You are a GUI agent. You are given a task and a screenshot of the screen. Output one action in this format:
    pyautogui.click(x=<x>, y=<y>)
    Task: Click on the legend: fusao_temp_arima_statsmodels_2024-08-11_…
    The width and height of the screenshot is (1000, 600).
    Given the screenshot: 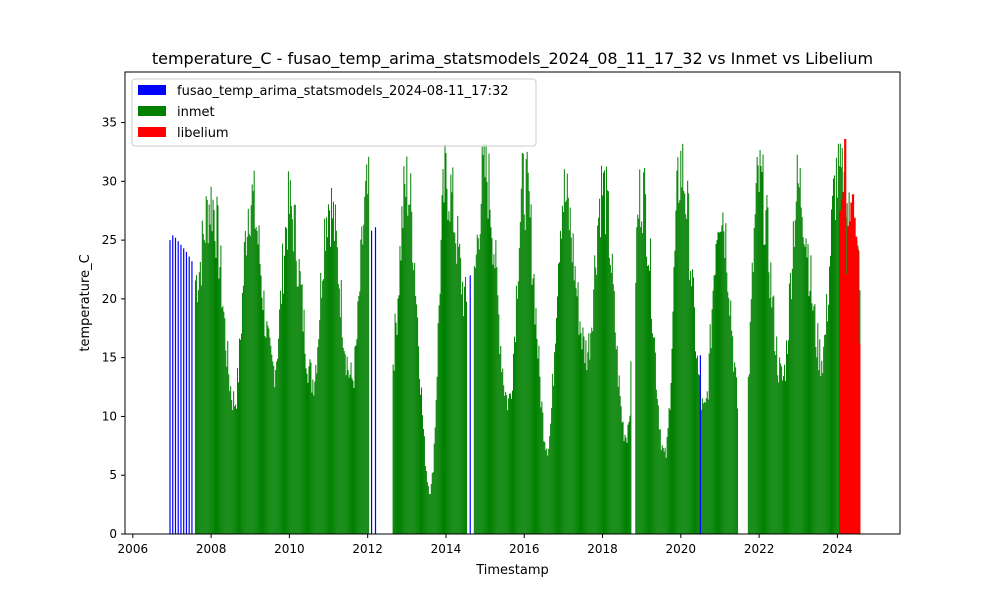 What is the action you would take?
    pyautogui.click(x=334, y=112)
    